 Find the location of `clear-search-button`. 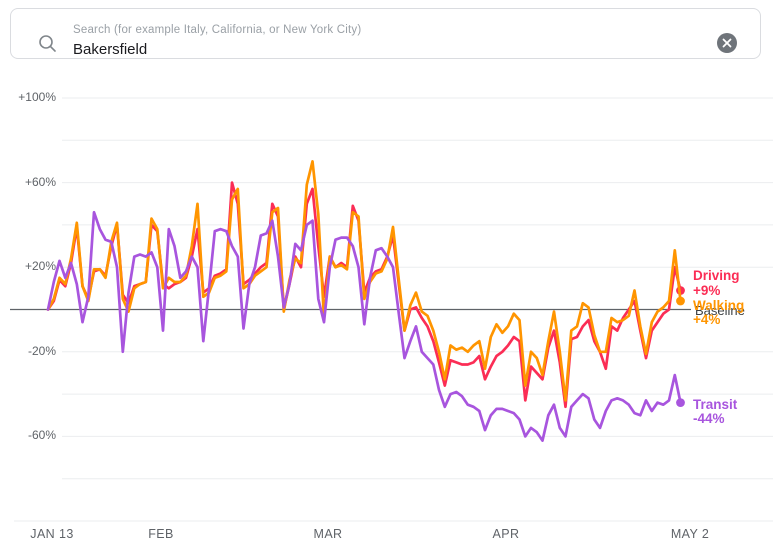

clear-search-button is located at coordinates (727, 43).